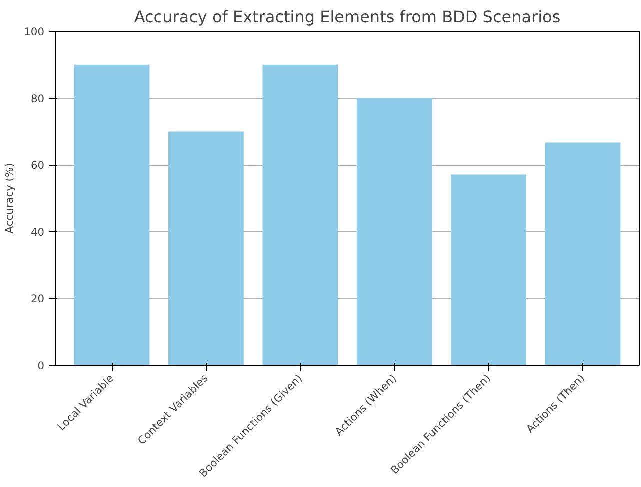  Describe the element at coordinates (37, 232) in the screenshot. I see `y-tick-label: 40` at that location.